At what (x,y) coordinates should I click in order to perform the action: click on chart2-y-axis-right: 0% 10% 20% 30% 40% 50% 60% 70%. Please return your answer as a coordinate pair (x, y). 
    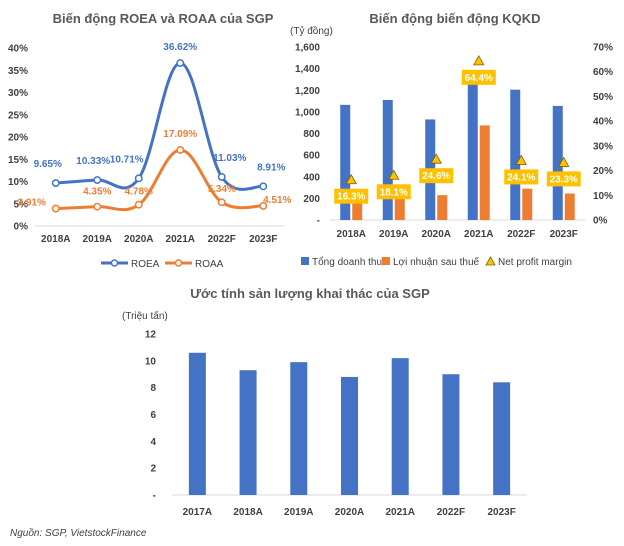
    Looking at the image, I should click on (603, 135).